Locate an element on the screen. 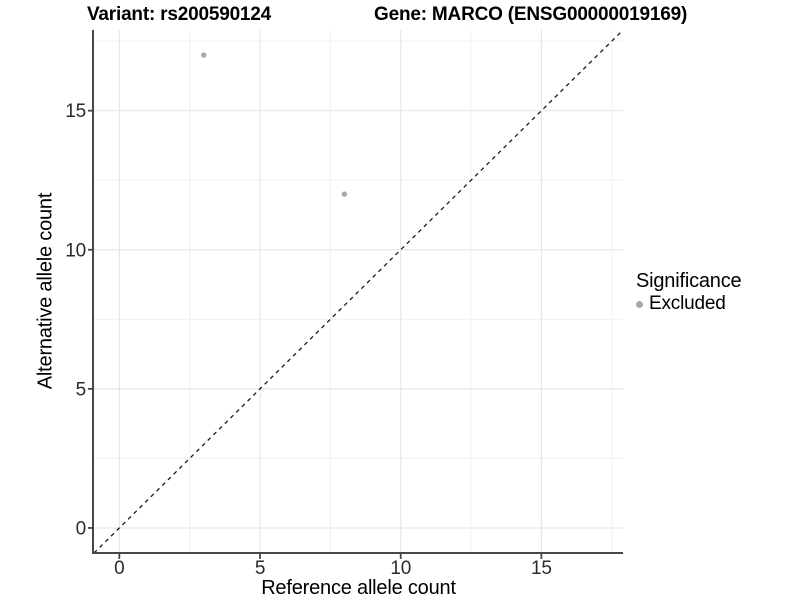 This screenshot has width=800, height=600. legend-item-label: Excluded is located at coordinates (687, 303).